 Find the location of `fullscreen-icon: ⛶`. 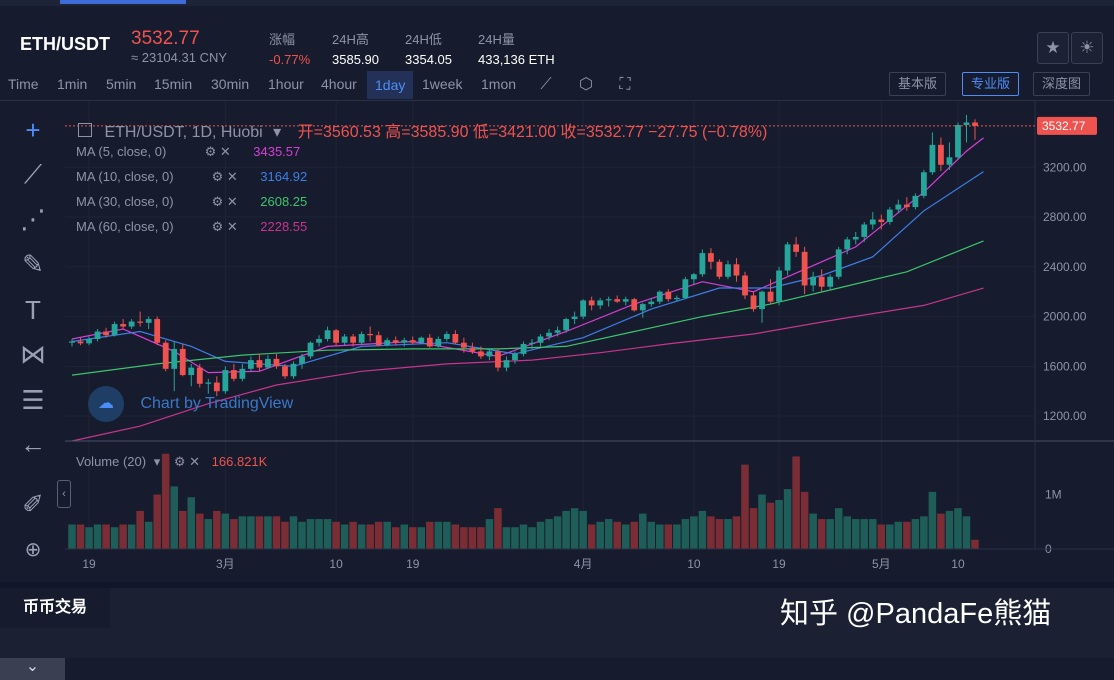

fullscreen-icon: ⛶ is located at coordinates (625, 84).